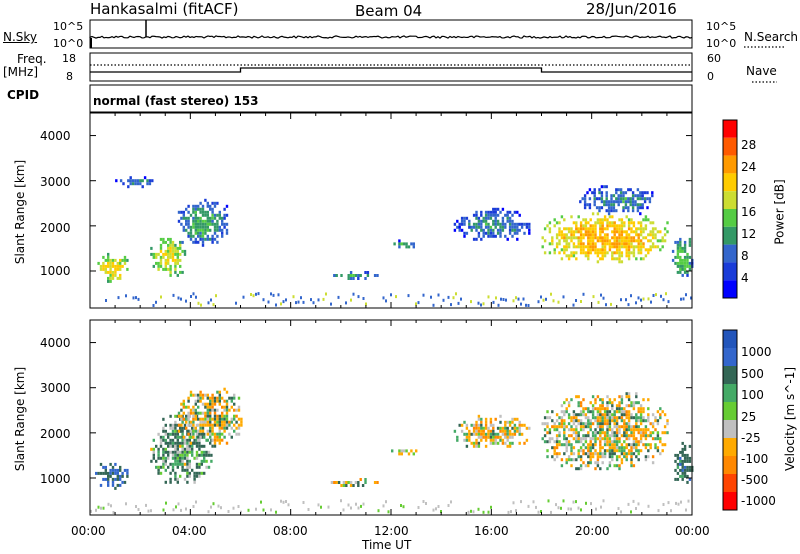 The height and width of the screenshot is (554, 800). What do you see at coordinates (69, 76) in the screenshot?
I see `freq-tick-left-bottom: 8` at bounding box center [69, 76].